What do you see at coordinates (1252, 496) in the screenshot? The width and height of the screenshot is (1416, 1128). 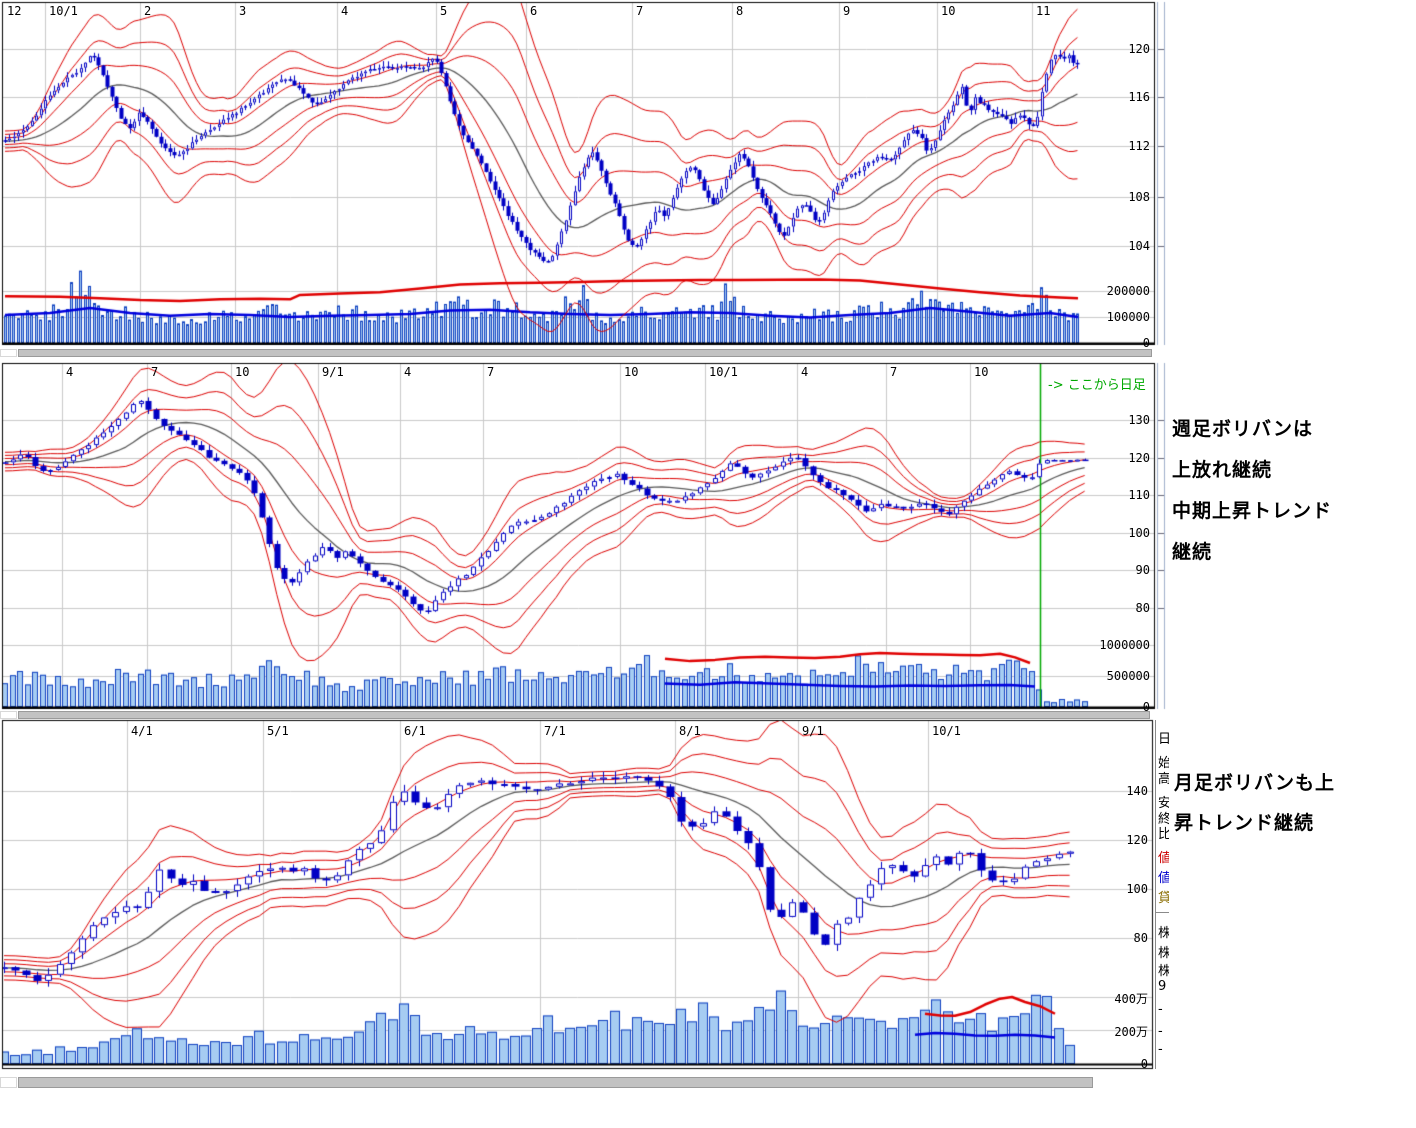 I see `weekly-bollinger-note: 週足ボリバンは 上放れ継続 中期上昇トレンド 継続` at bounding box center [1252, 496].